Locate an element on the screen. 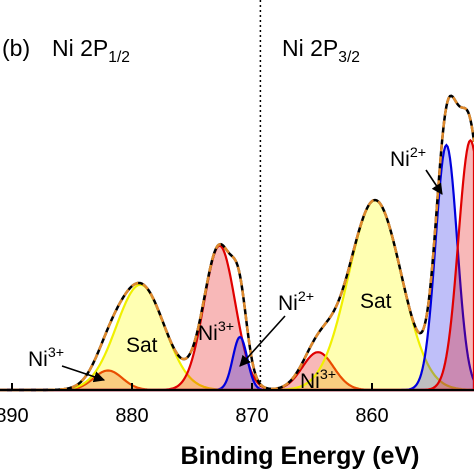 This screenshot has height=474, width=474. x-tick-label: 860 is located at coordinates (371, 416).